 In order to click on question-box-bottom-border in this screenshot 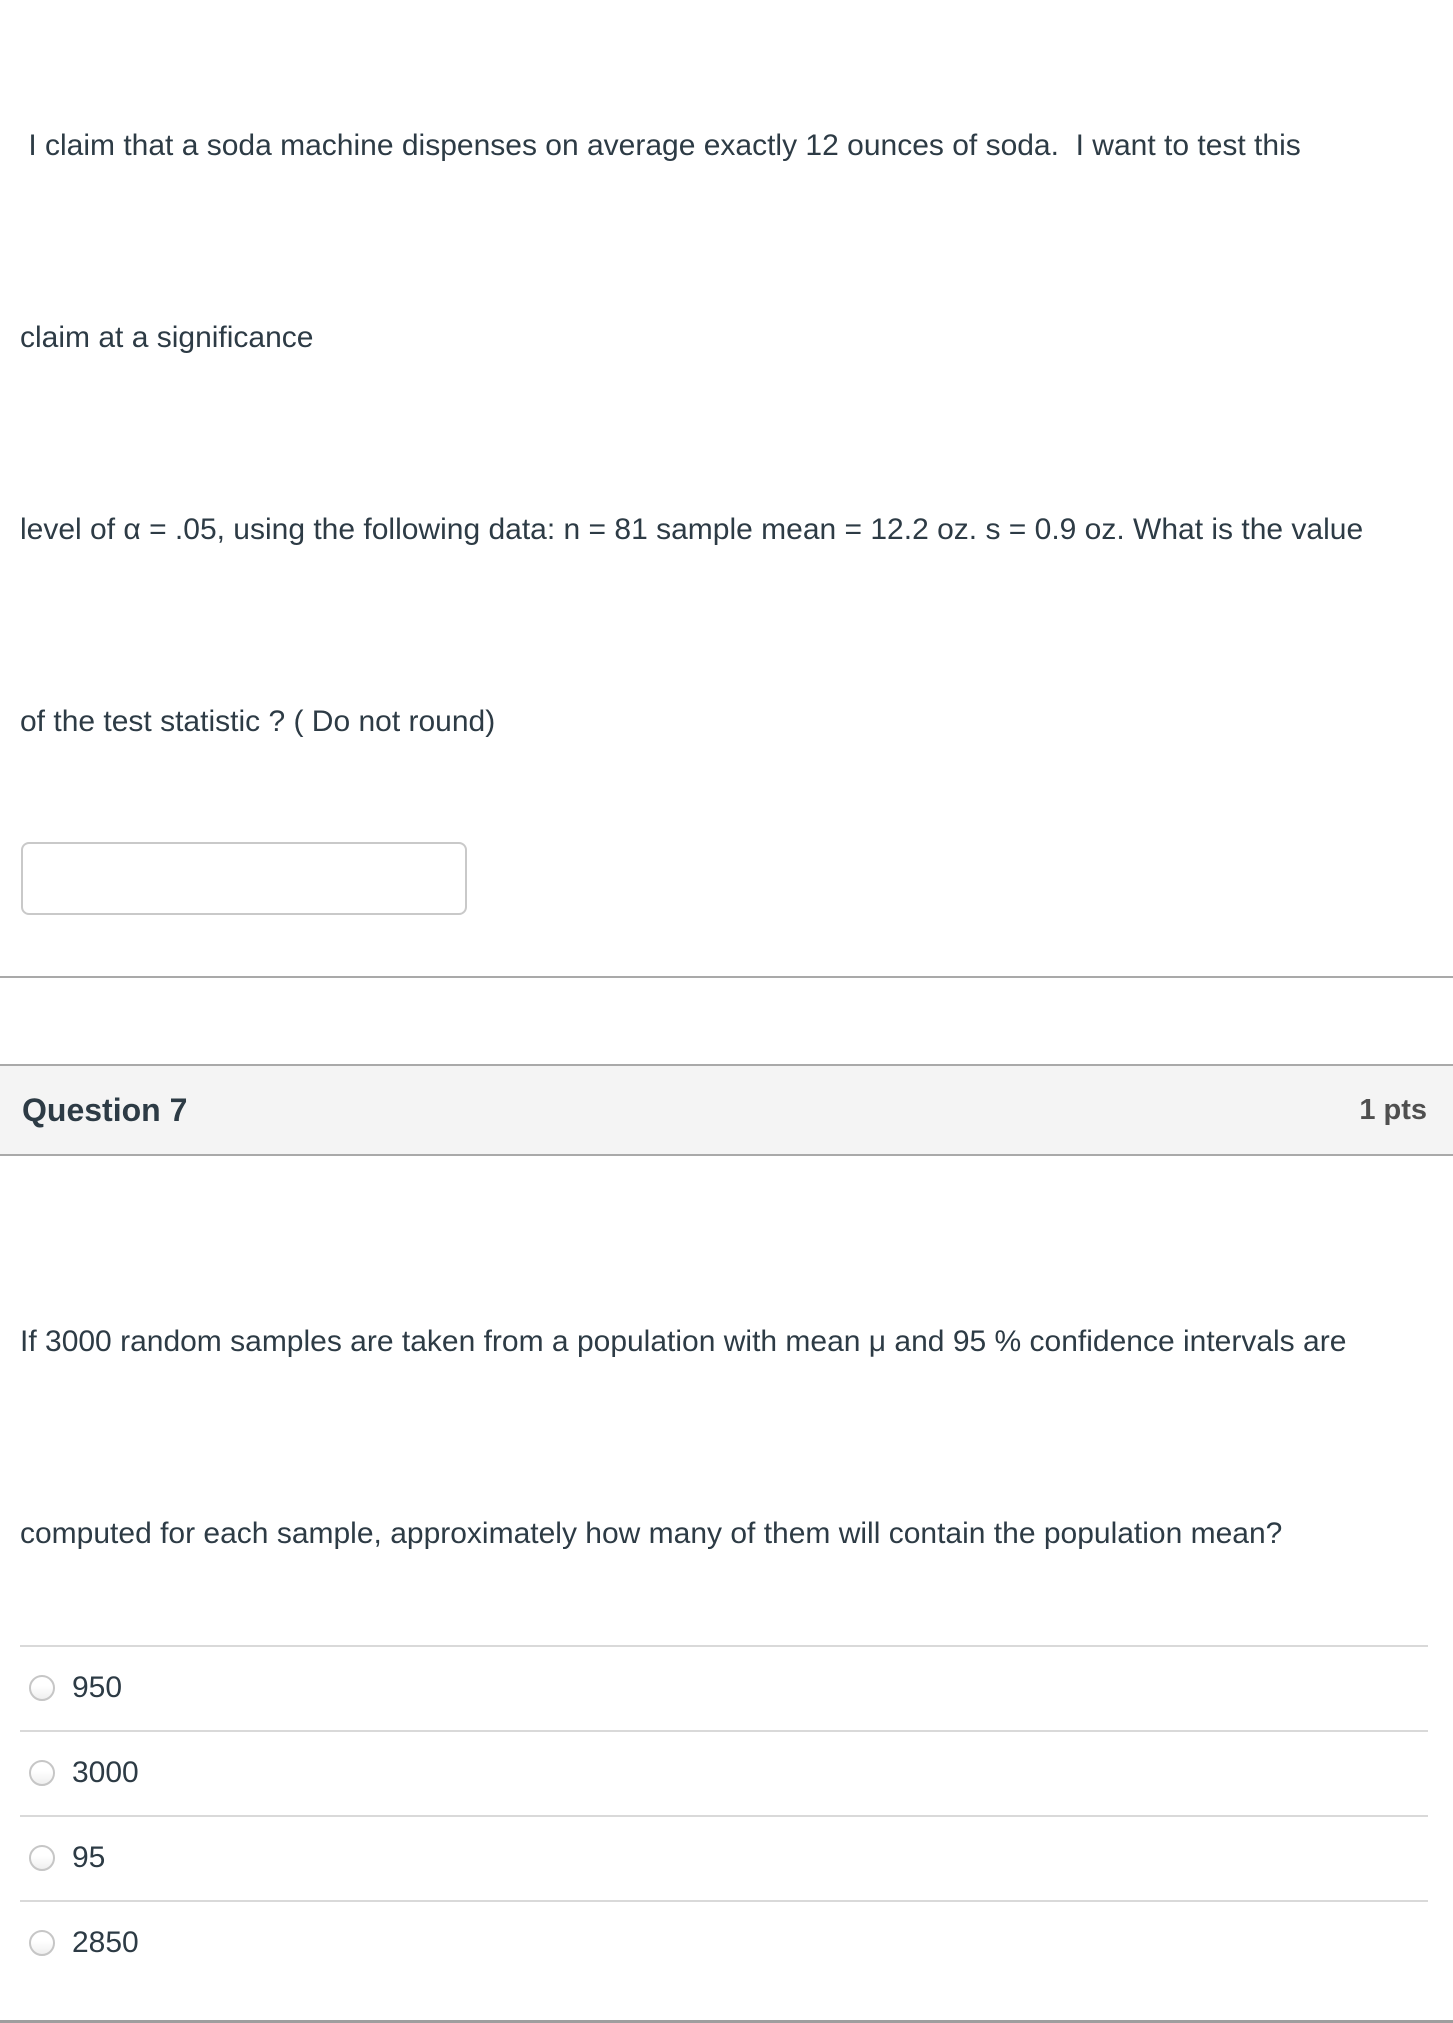, I will do `click(726, 977)`.